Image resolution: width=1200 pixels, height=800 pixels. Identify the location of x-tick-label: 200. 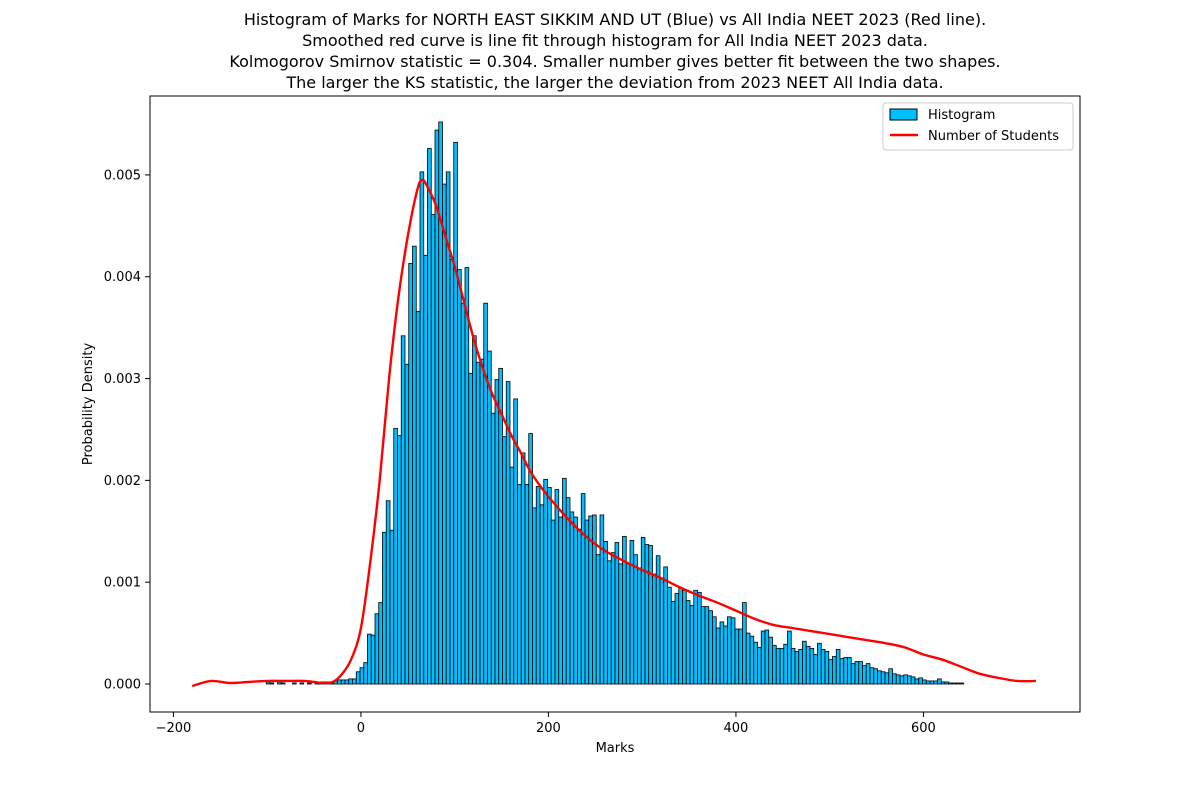
(548, 728).